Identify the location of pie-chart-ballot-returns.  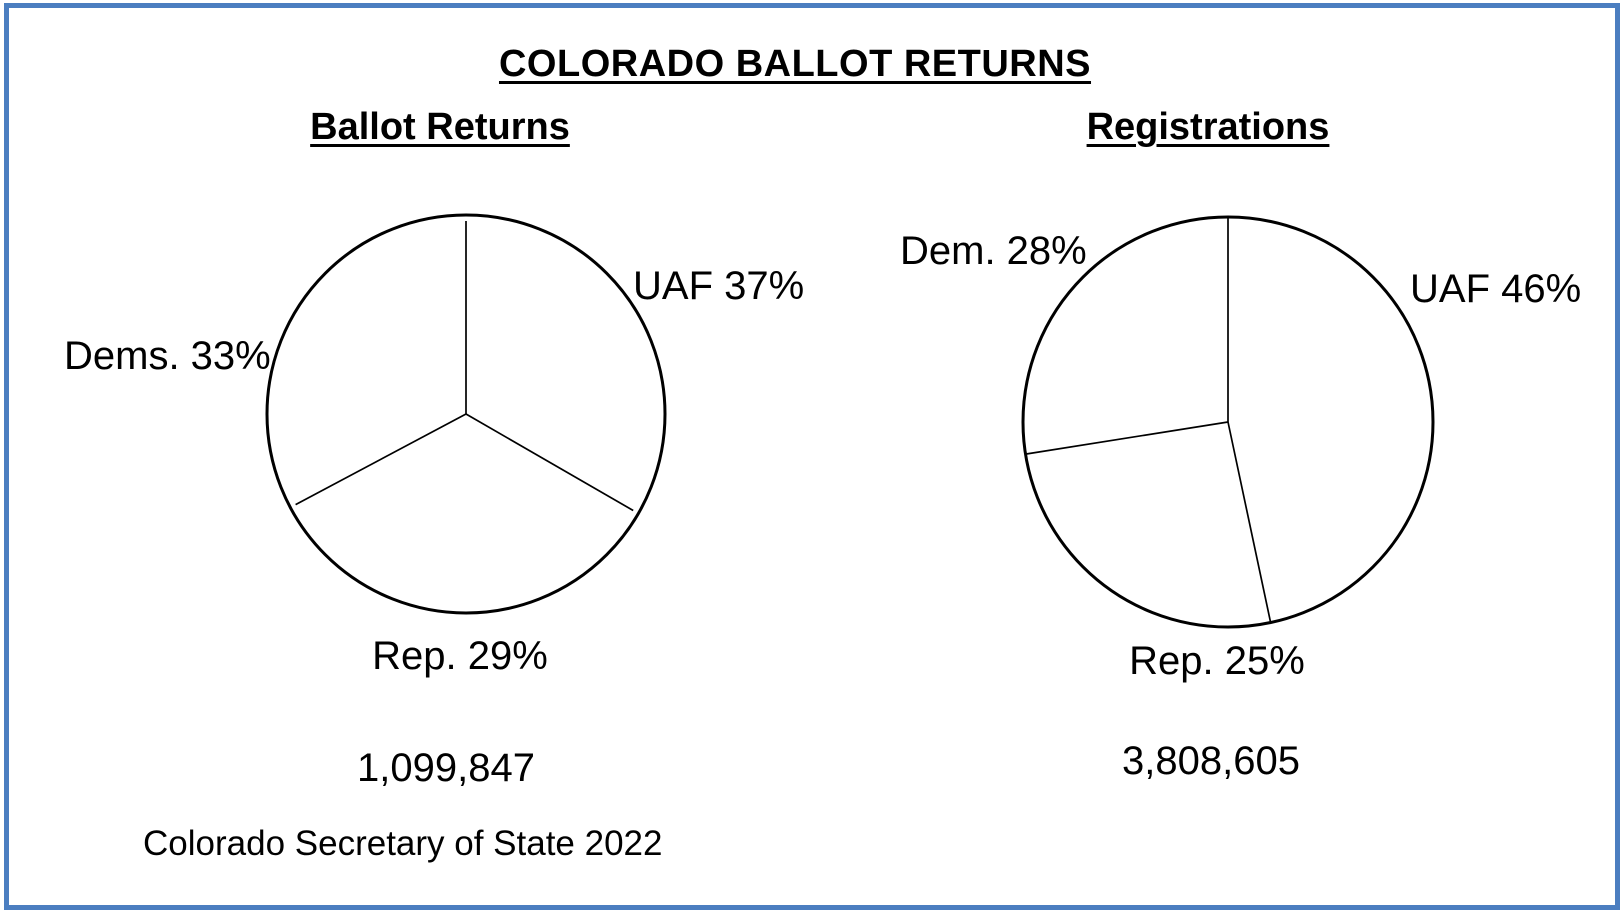
(466, 414).